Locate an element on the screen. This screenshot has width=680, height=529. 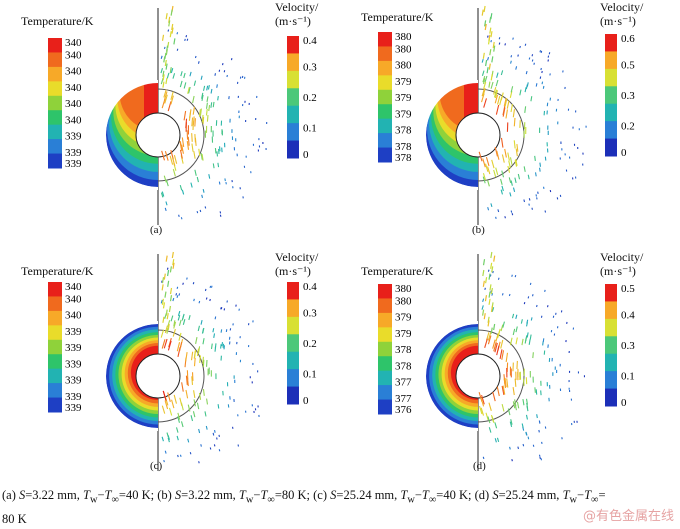
temp-tick-label: 339 is located at coordinates (73, 348).